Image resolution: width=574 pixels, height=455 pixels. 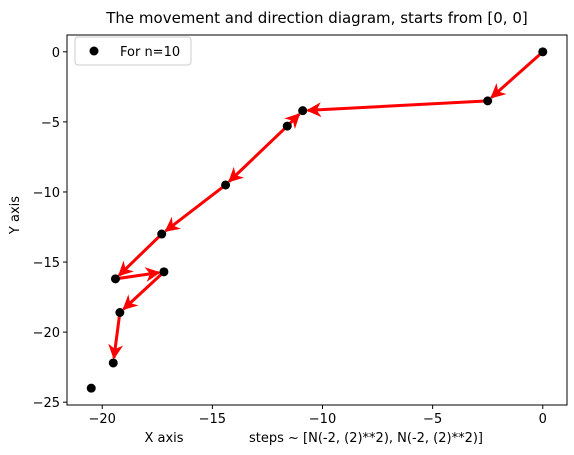 I want to click on x-tick-label: 0, so click(x=543, y=419).